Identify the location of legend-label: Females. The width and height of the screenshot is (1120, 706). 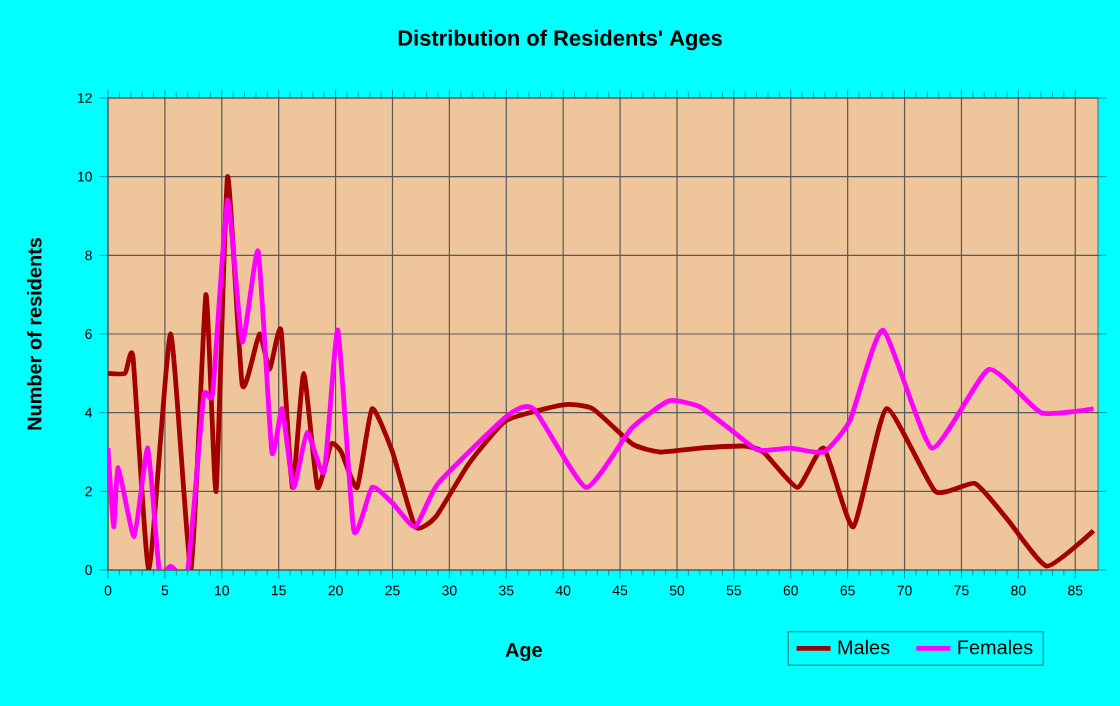
(995, 647).